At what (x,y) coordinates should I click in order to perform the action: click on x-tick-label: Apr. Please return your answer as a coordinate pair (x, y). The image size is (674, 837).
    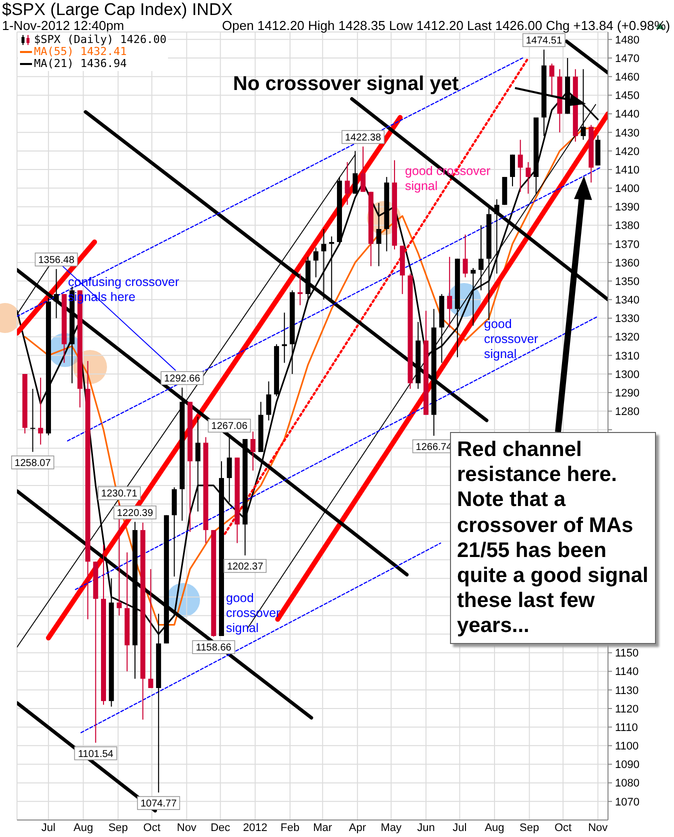
    Looking at the image, I should click on (357, 828).